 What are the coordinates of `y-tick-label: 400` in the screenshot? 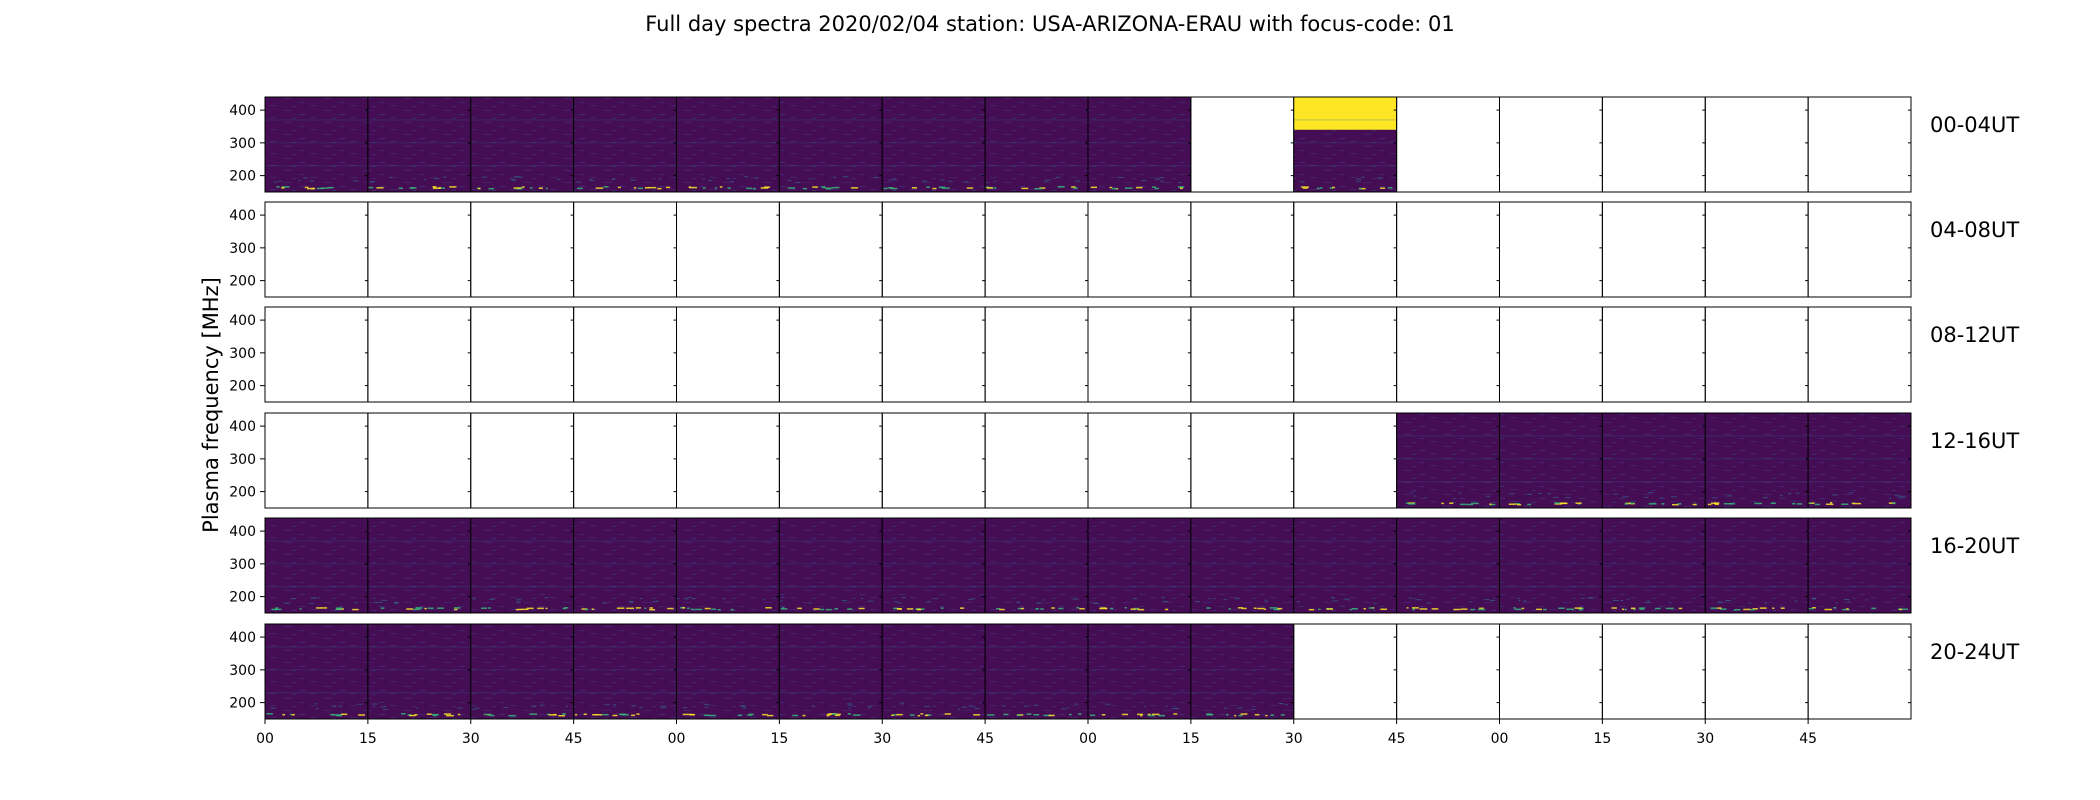 It's located at (242, 427).